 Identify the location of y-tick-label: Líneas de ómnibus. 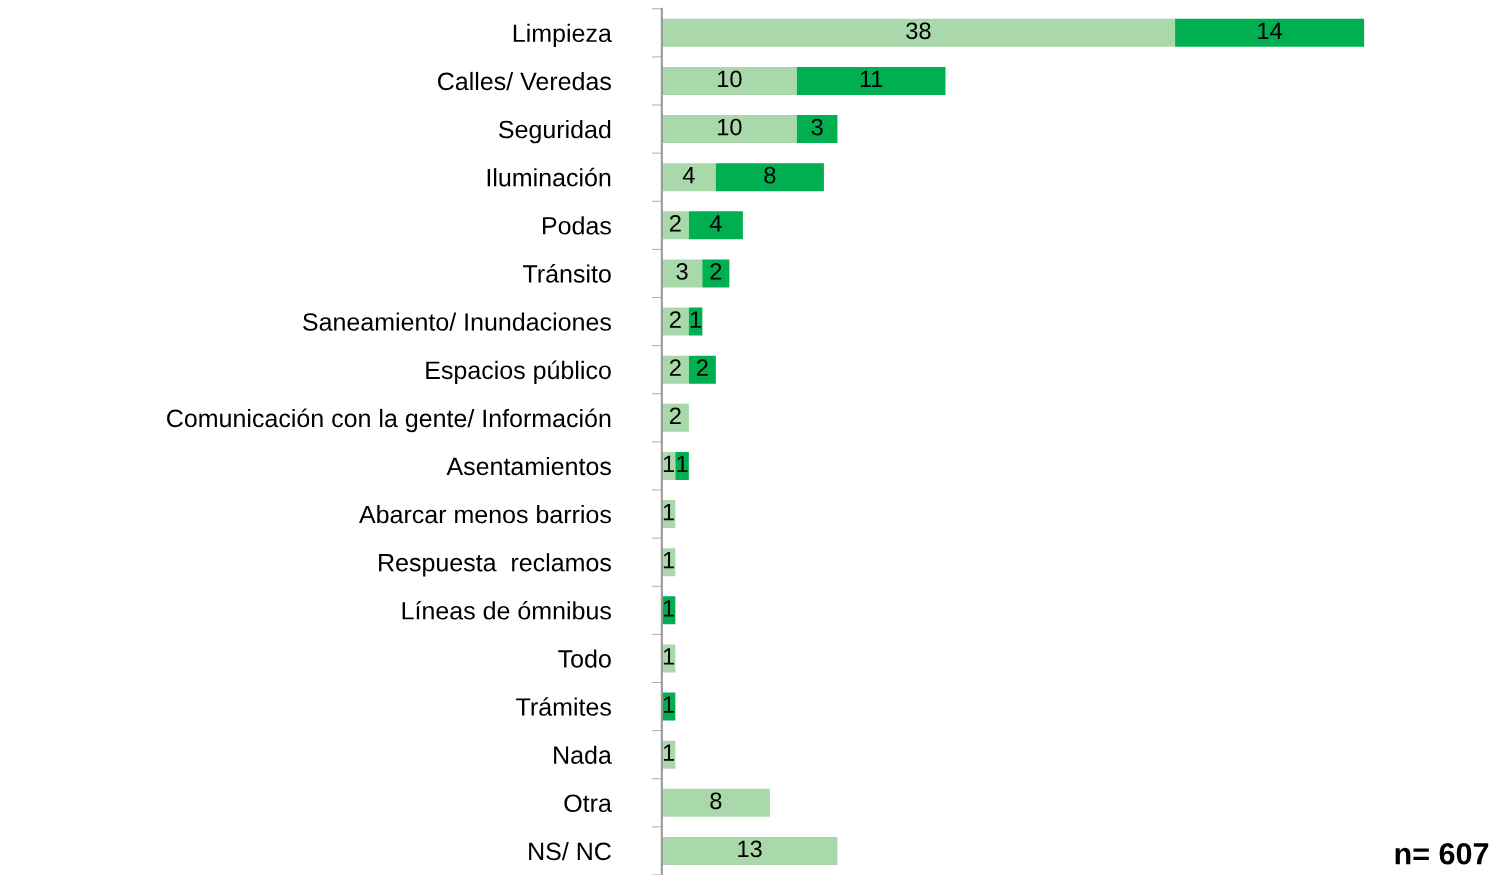
(506, 610).